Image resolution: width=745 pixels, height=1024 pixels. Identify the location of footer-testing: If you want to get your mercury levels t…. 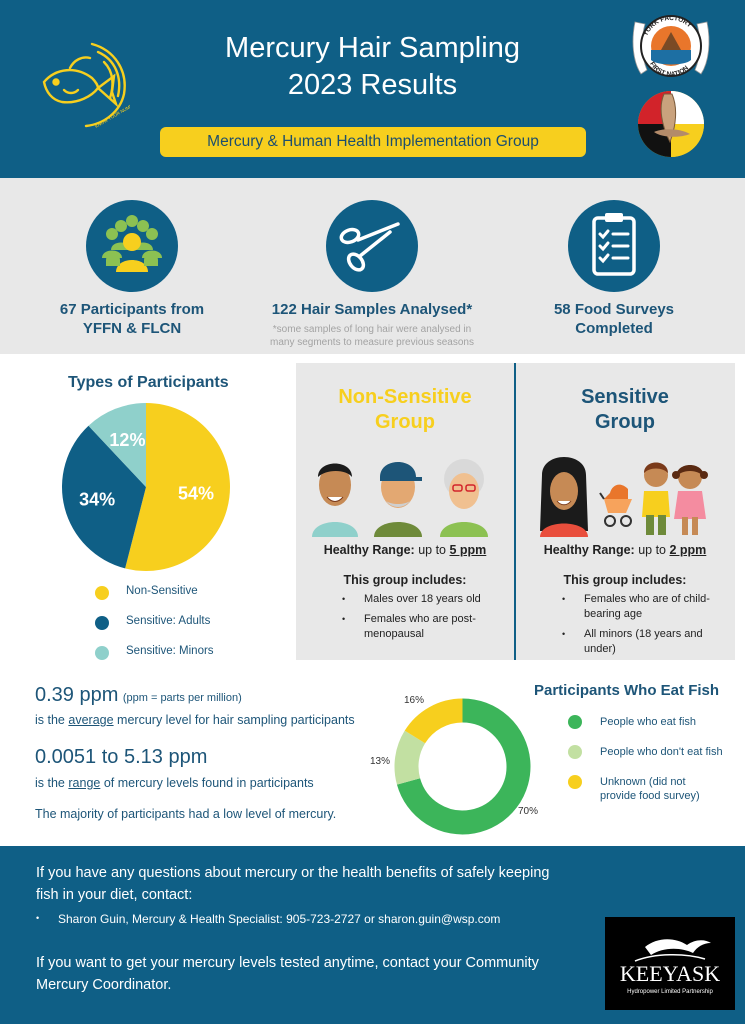
(316, 974).